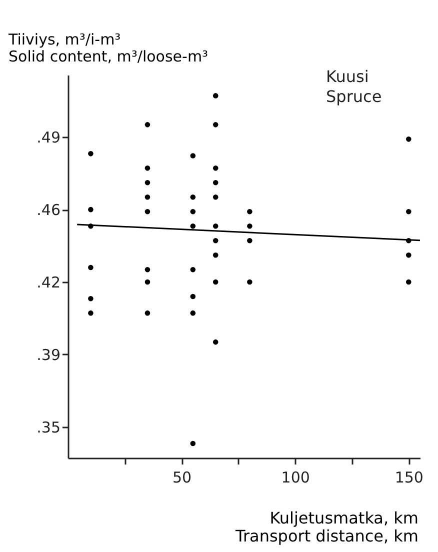 This screenshot has width=438, height=552. Describe the element at coordinates (48, 283) in the screenshot. I see `y-tick-label: .42` at that location.